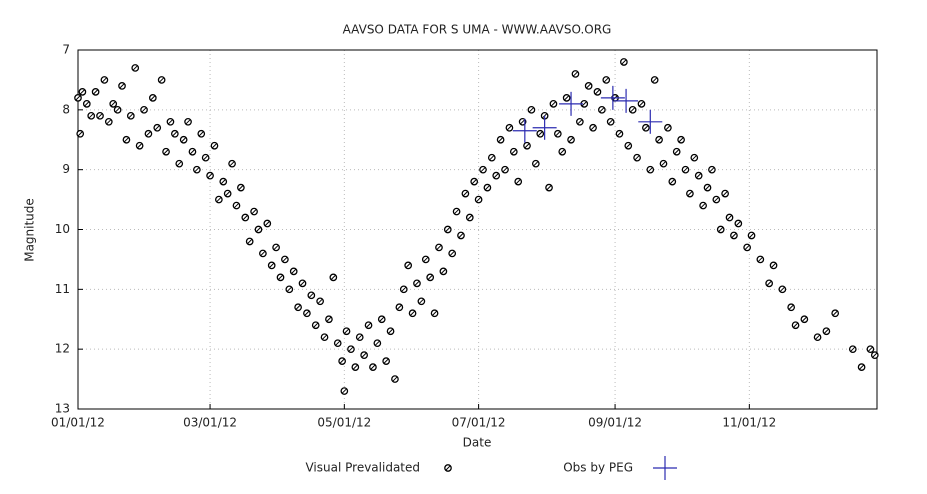 This screenshot has width=927, height=494. What do you see at coordinates (477, 30) in the screenshot?
I see `chart-title: AAVSO DATA FOR S UMA - WWW.AAVSO.ORG` at bounding box center [477, 30].